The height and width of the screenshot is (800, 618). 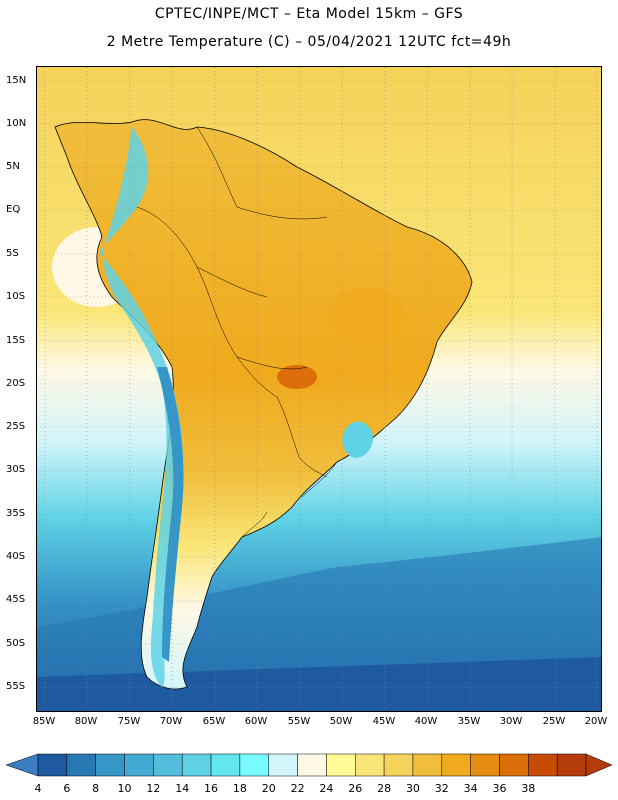 What do you see at coordinates (211, 788) in the screenshot?
I see `colorbar-tick-label: 16` at bounding box center [211, 788].